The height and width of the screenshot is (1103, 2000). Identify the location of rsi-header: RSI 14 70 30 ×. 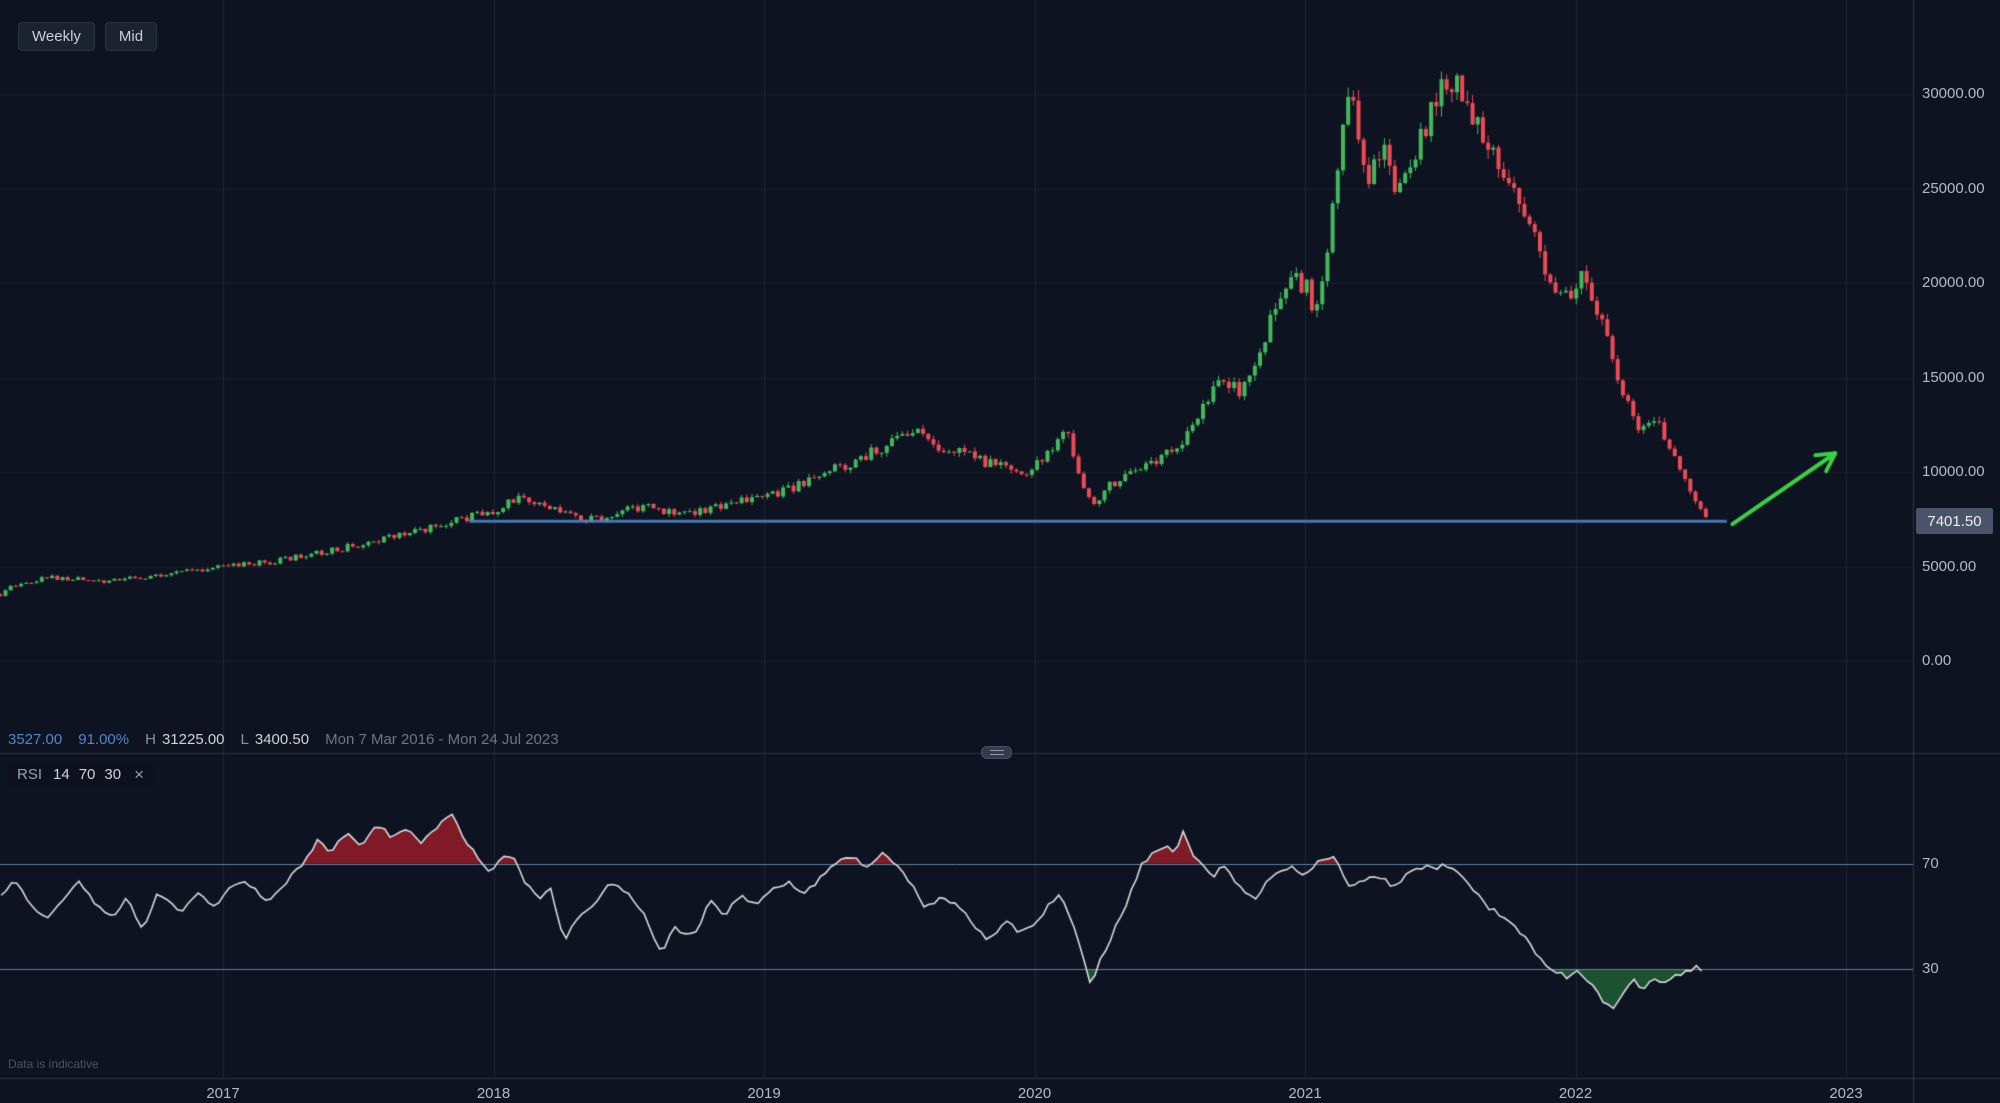
(81, 774).